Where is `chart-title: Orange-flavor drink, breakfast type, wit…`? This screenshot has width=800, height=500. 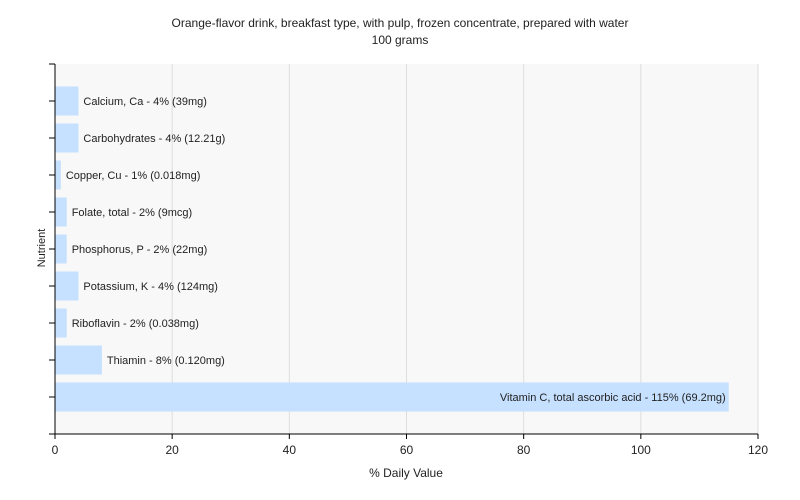
chart-title: Orange-flavor drink, breakfast type, wit… is located at coordinates (400, 23).